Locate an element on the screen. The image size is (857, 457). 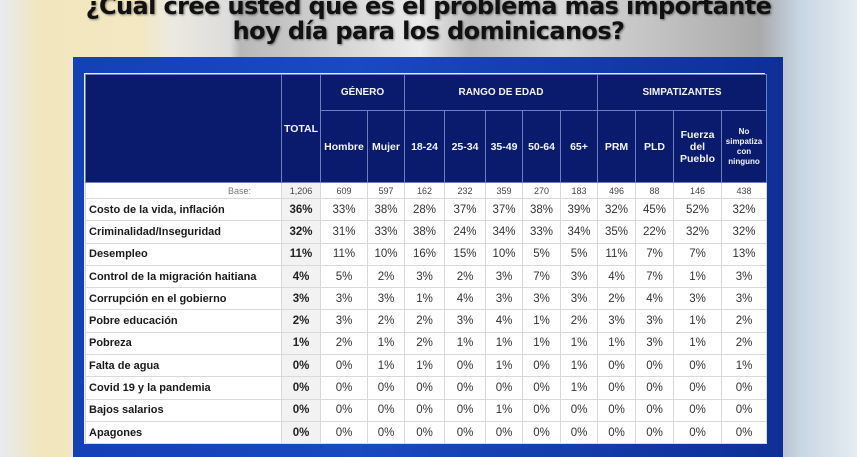
value-cell: 11% is located at coordinates (616, 254).